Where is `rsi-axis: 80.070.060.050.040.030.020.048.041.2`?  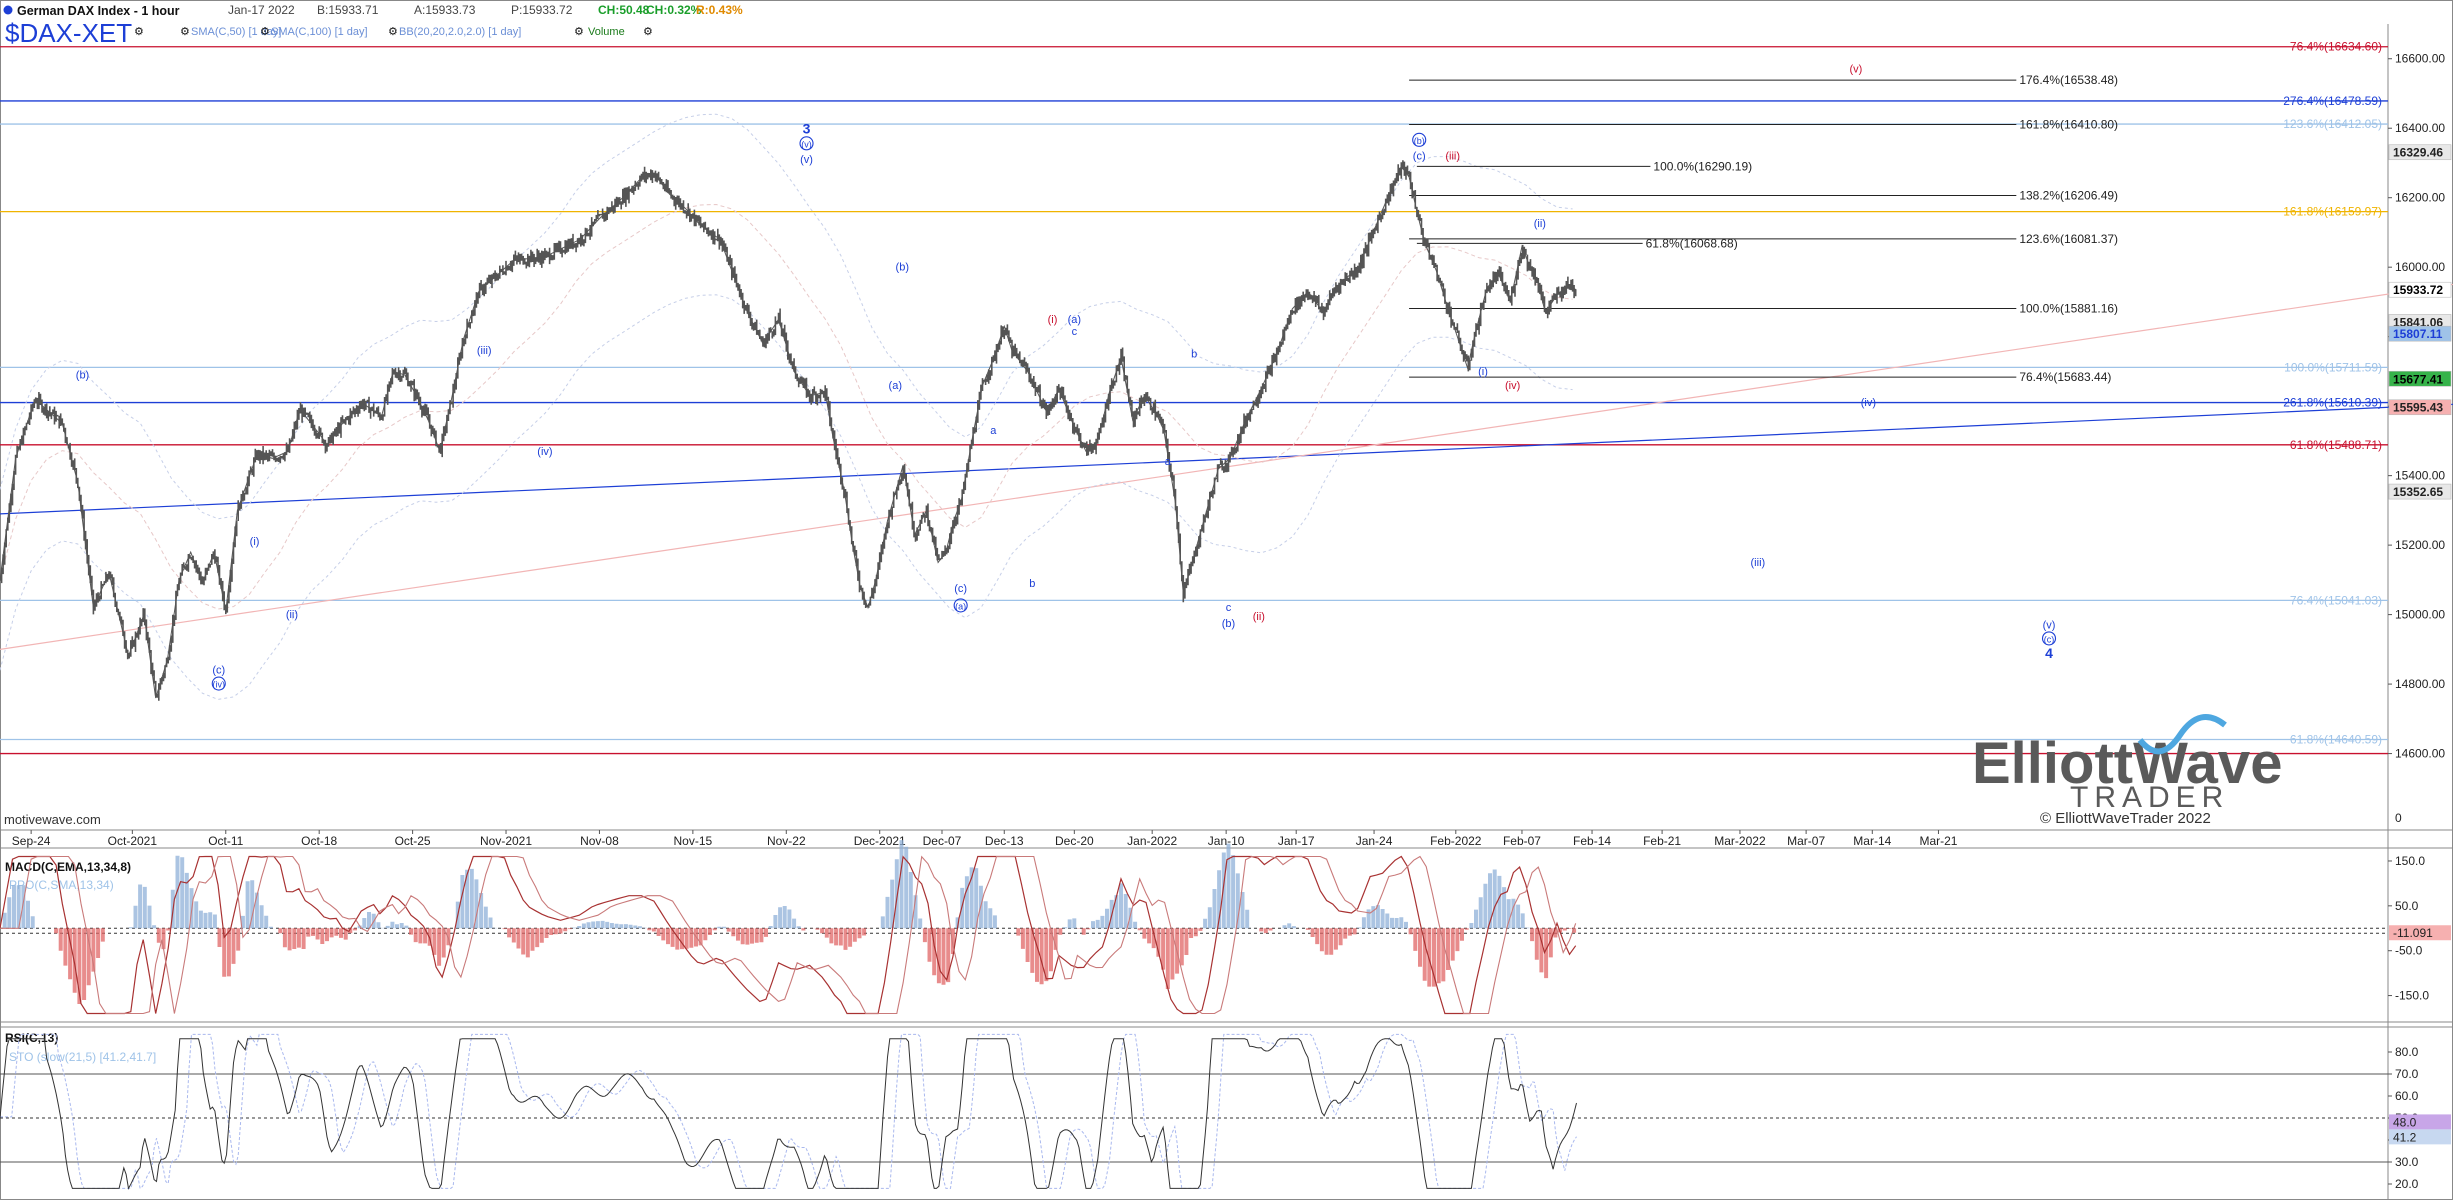 rsi-axis: 80.070.060.050.040.030.020.048.041.2 is located at coordinates (2419, 1118).